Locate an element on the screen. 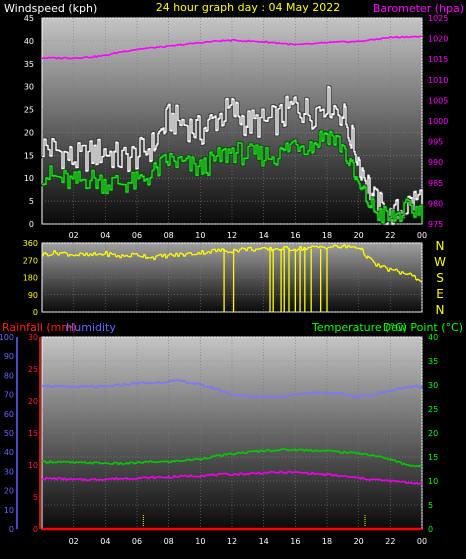 The image size is (466, 559). temp-tick-25: 25 is located at coordinates (433, 409).